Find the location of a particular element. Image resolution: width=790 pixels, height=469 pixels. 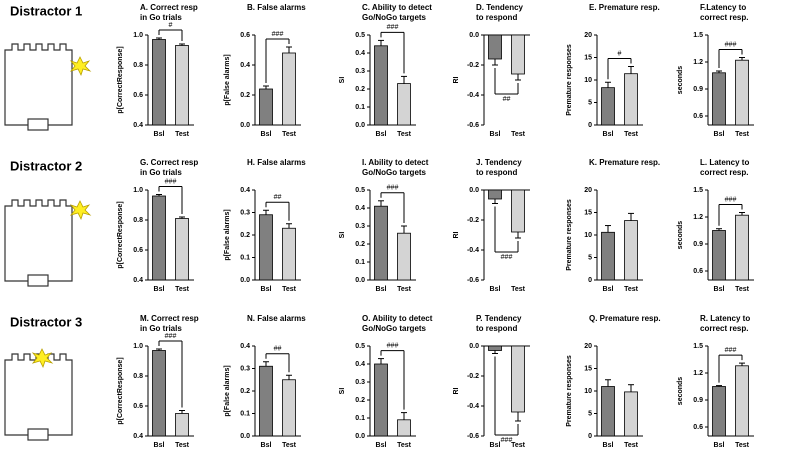

panel-title: F.Latency to is located at coordinates (723, 7).